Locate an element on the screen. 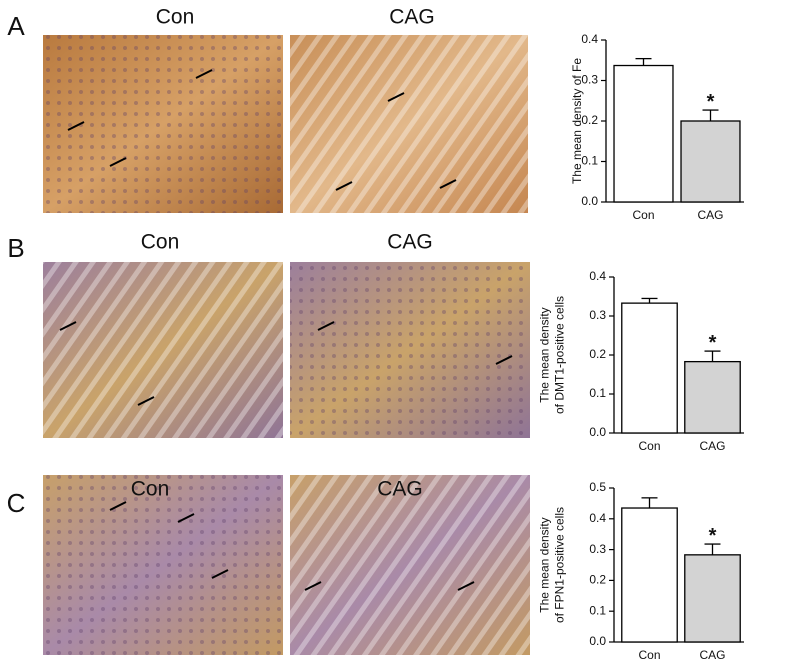 The width and height of the screenshot is (799, 670). panel-label: B is located at coordinates (15, 248).